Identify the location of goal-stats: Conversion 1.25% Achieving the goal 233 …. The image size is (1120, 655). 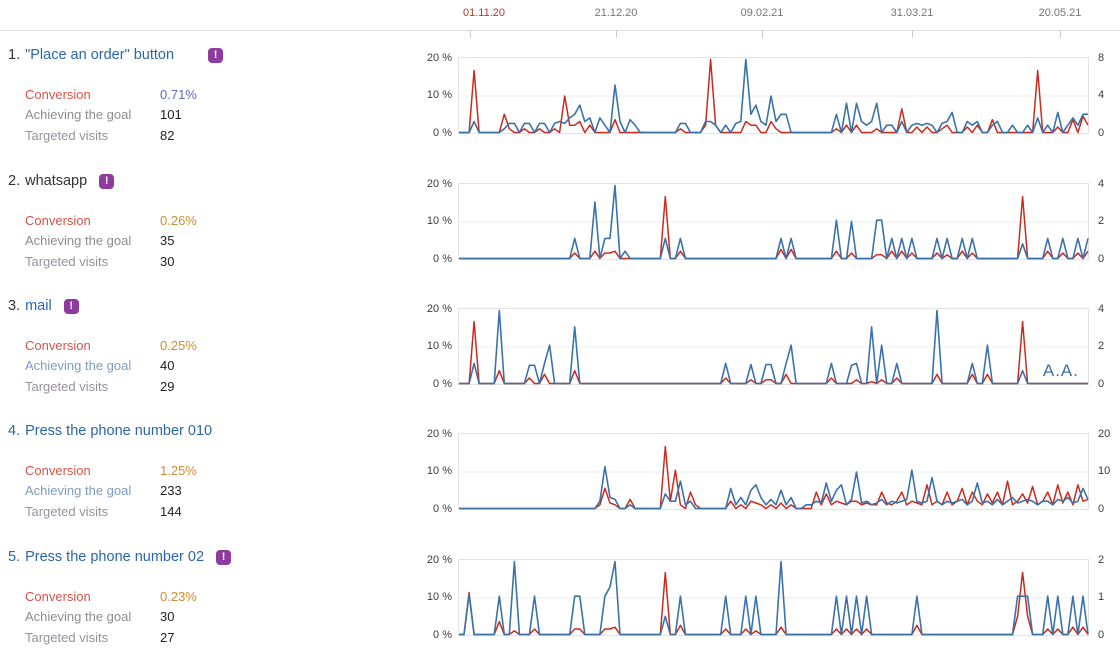
(111, 491).